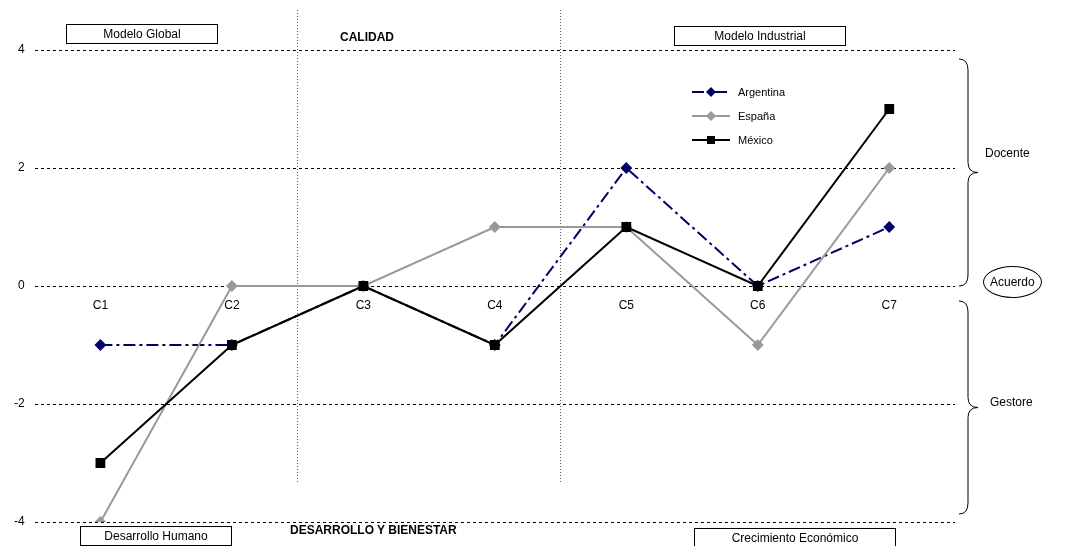  Describe the element at coordinates (21, 167) in the screenshot. I see `y-tick-label: 2` at that location.